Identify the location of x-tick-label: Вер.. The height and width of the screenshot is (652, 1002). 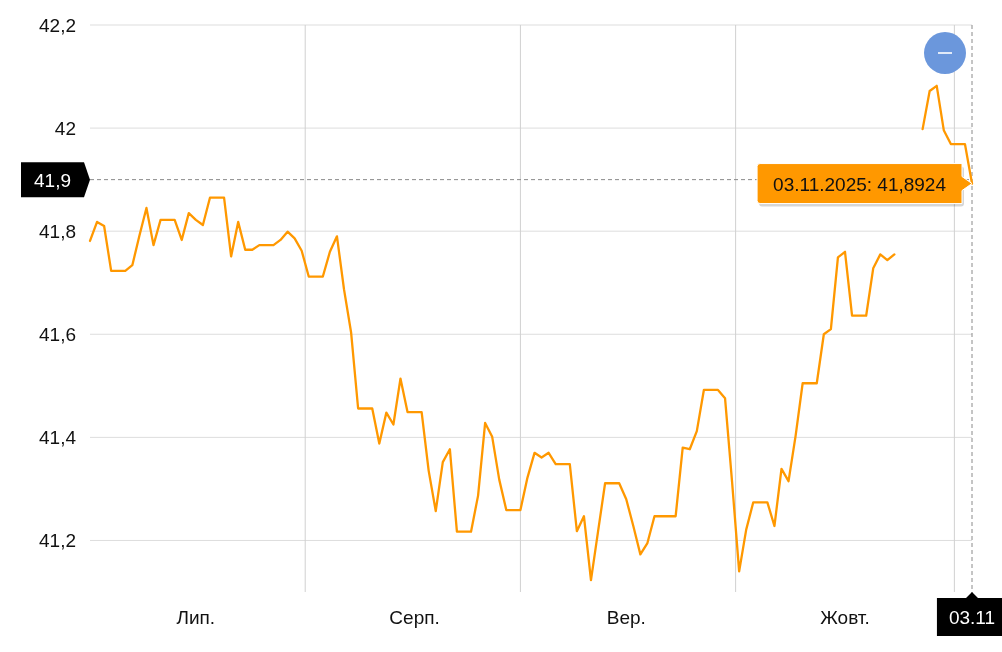
(626, 617).